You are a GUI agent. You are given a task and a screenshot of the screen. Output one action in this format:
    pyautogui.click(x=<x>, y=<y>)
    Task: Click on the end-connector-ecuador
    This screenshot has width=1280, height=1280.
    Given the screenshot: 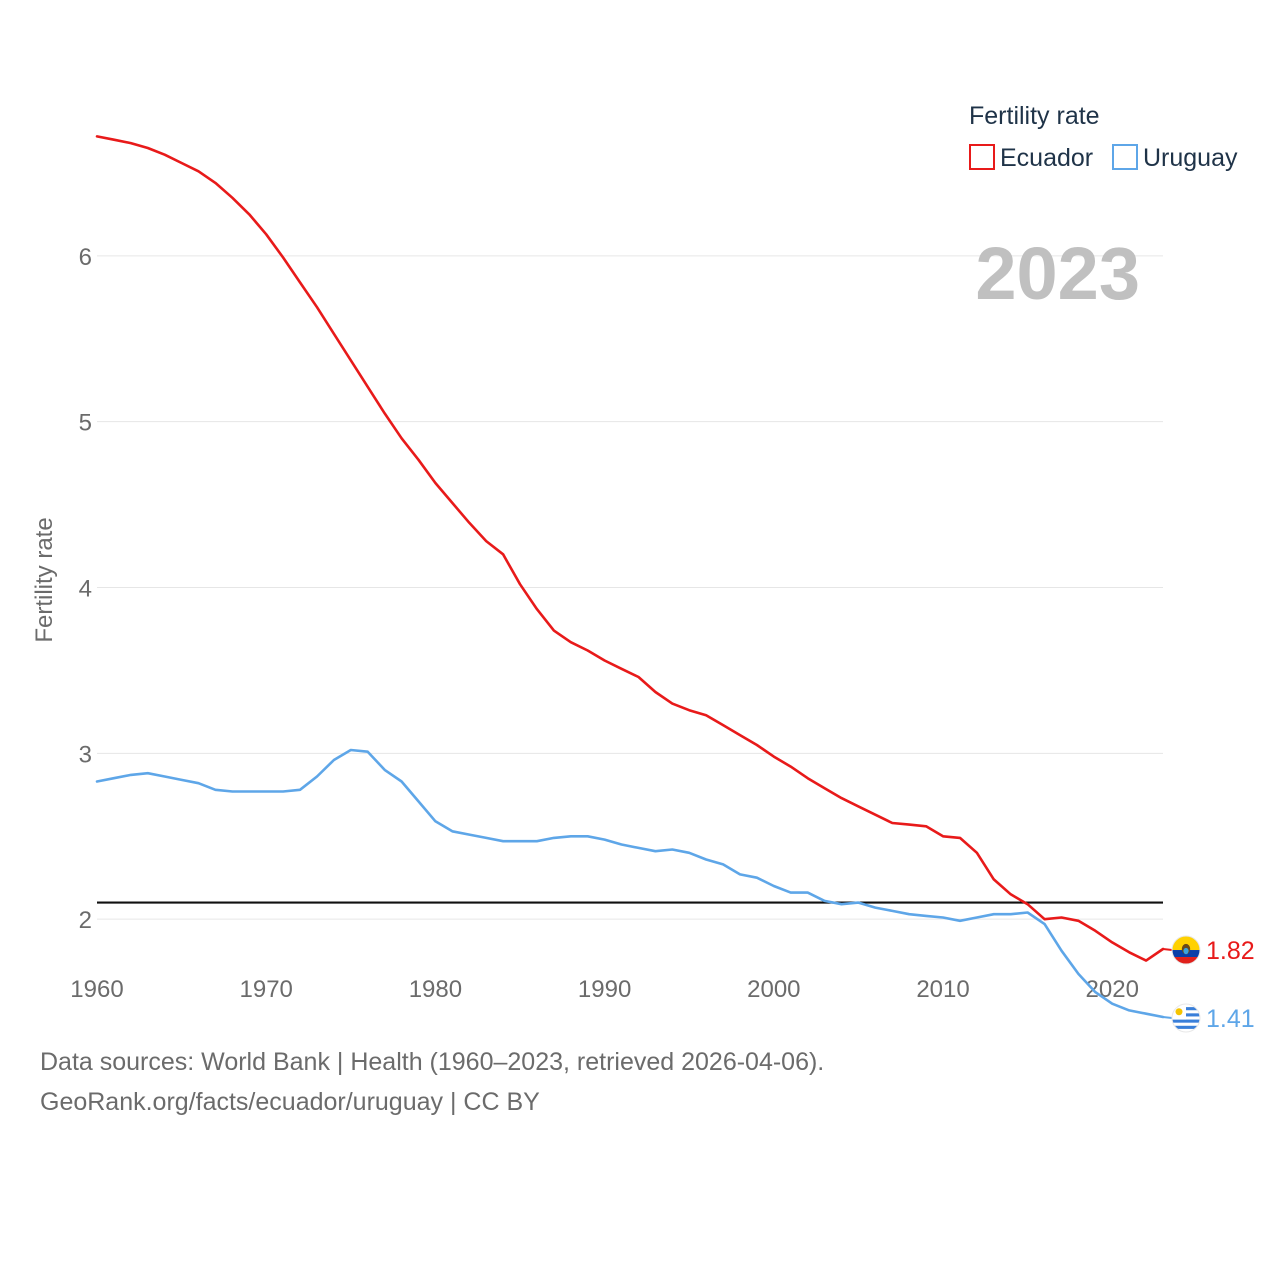 What is the action you would take?
    pyautogui.click(x=1167, y=950)
    